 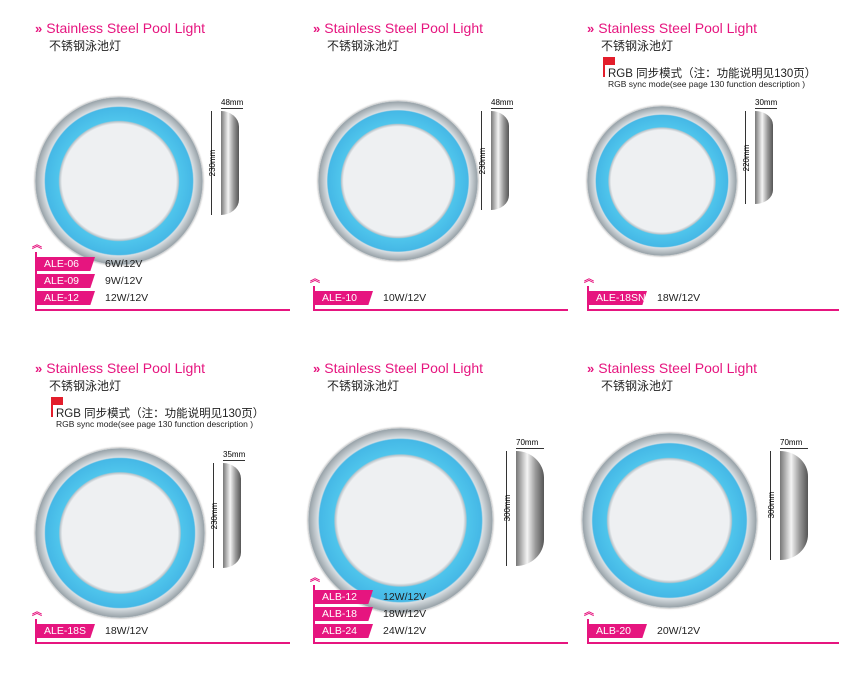 What do you see at coordinates (124, 281) in the screenshot?
I see `model-spec: 9W/12V` at bounding box center [124, 281].